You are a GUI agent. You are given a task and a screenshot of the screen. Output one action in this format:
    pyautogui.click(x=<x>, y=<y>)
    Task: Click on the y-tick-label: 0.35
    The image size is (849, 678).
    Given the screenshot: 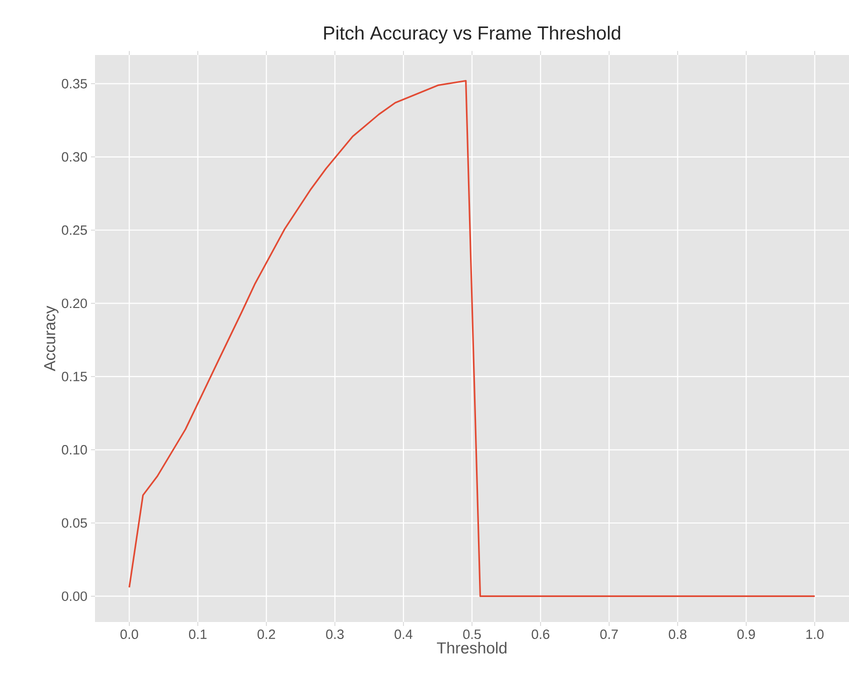 What is the action you would take?
    pyautogui.click(x=74, y=83)
    